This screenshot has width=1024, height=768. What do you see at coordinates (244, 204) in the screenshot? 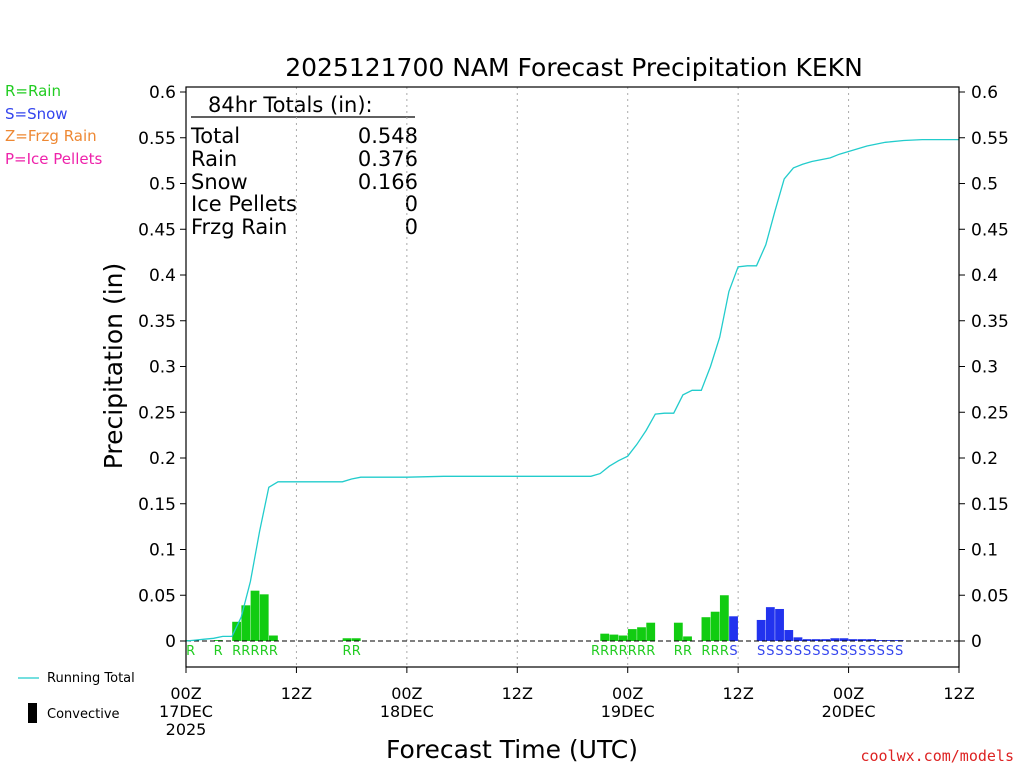
I see `totals-label-ice-pellets: Ice Pellets` at bounding box center [244, 204].